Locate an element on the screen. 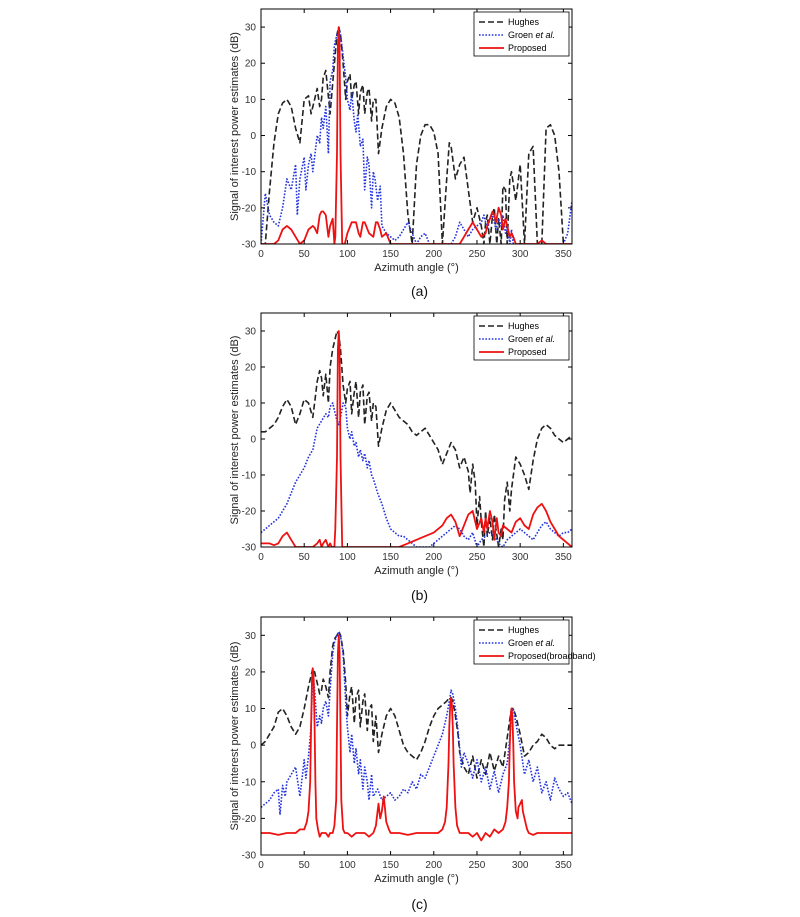 This screenshot has width=800, height=917. panel-caption: (c) is located at coordinates (419, 904).